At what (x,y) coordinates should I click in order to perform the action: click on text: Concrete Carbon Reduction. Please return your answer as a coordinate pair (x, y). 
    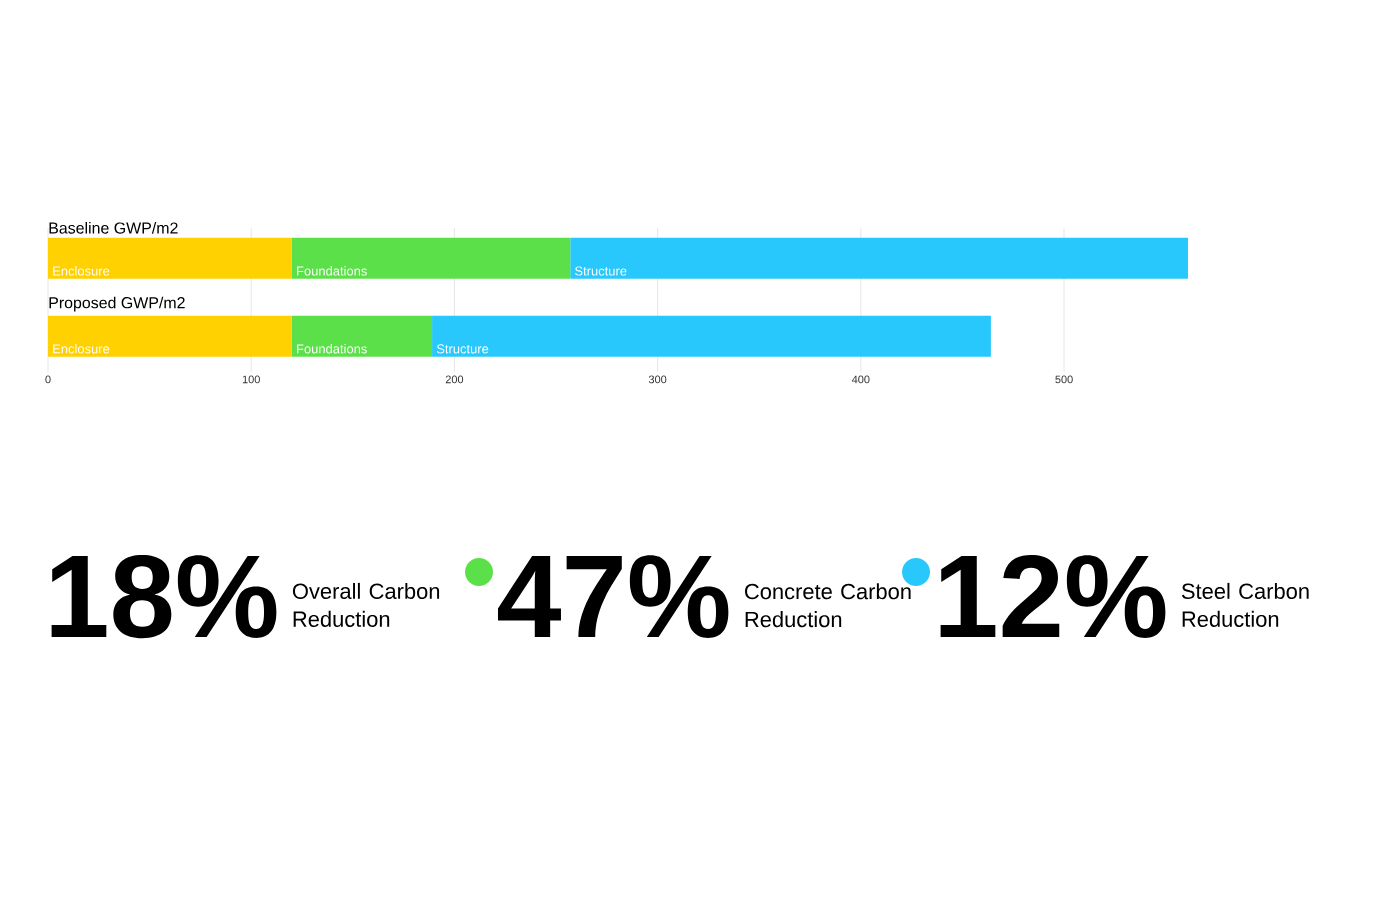
    Looking at the image, I should click on (828, 605).